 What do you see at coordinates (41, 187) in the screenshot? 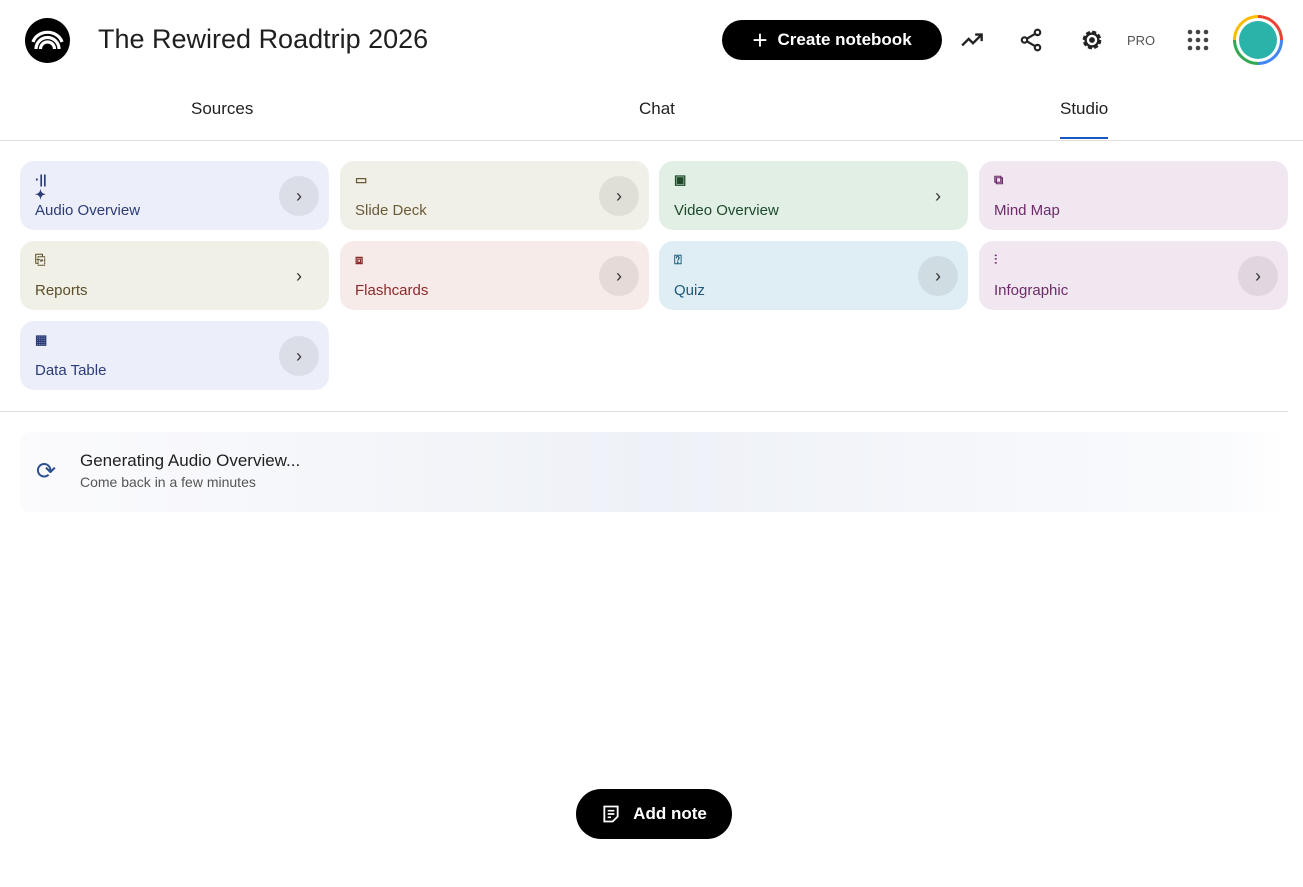
I see `audio-waveform-sparkle-icon: ·||✦` at bounding box center [41, 187].